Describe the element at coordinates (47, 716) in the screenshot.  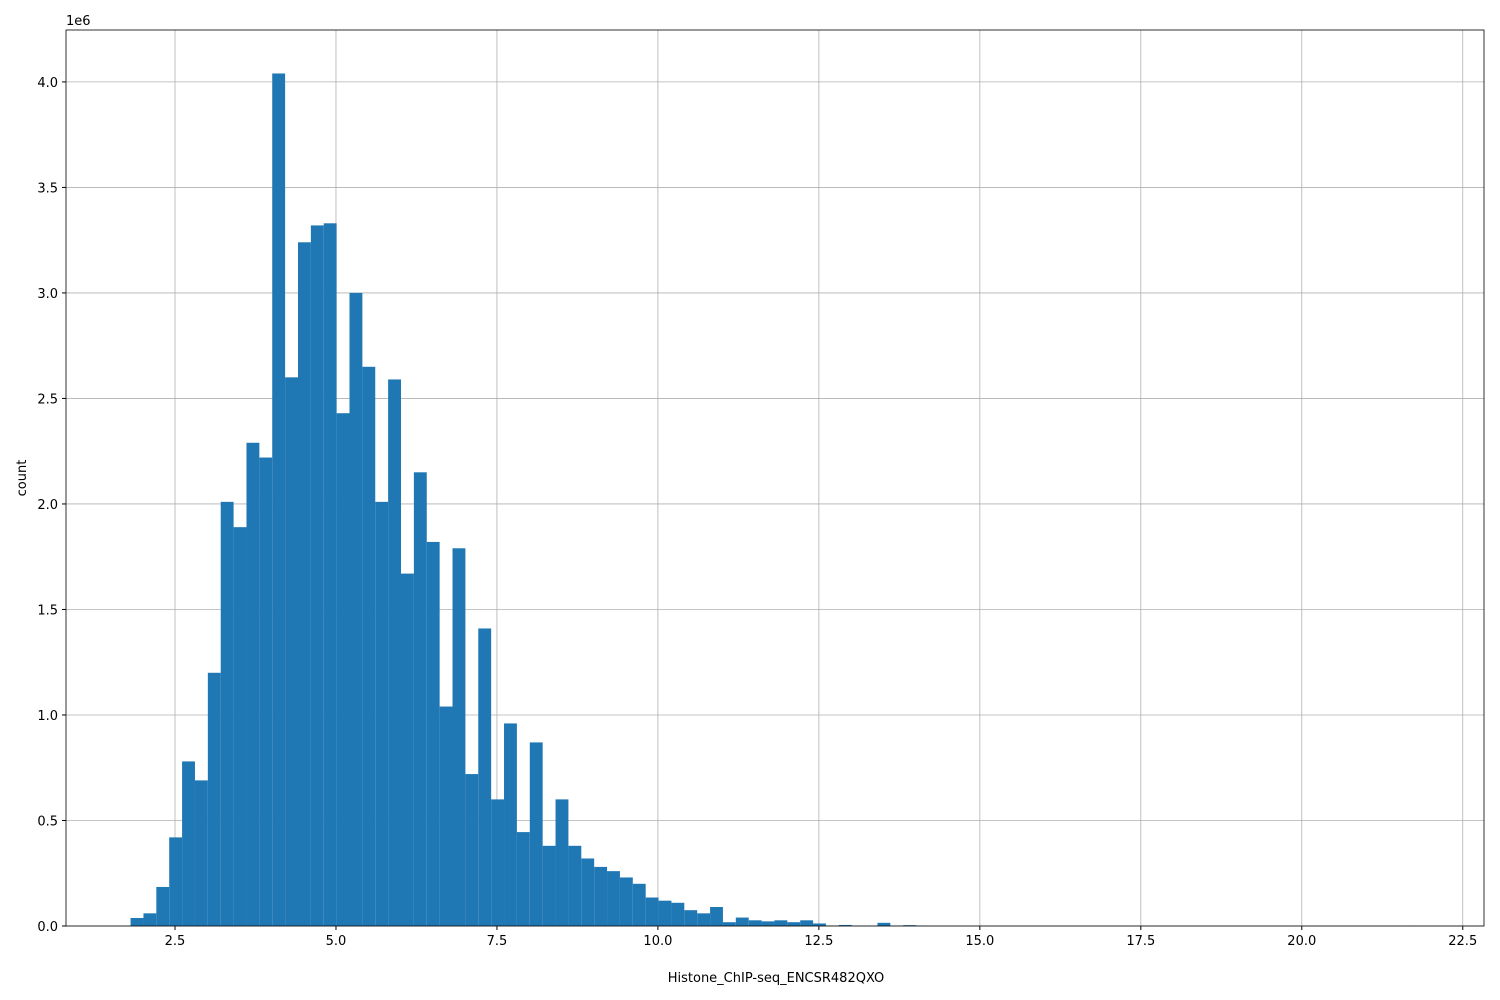
I see `y-tick-label: 1.0` at that location.